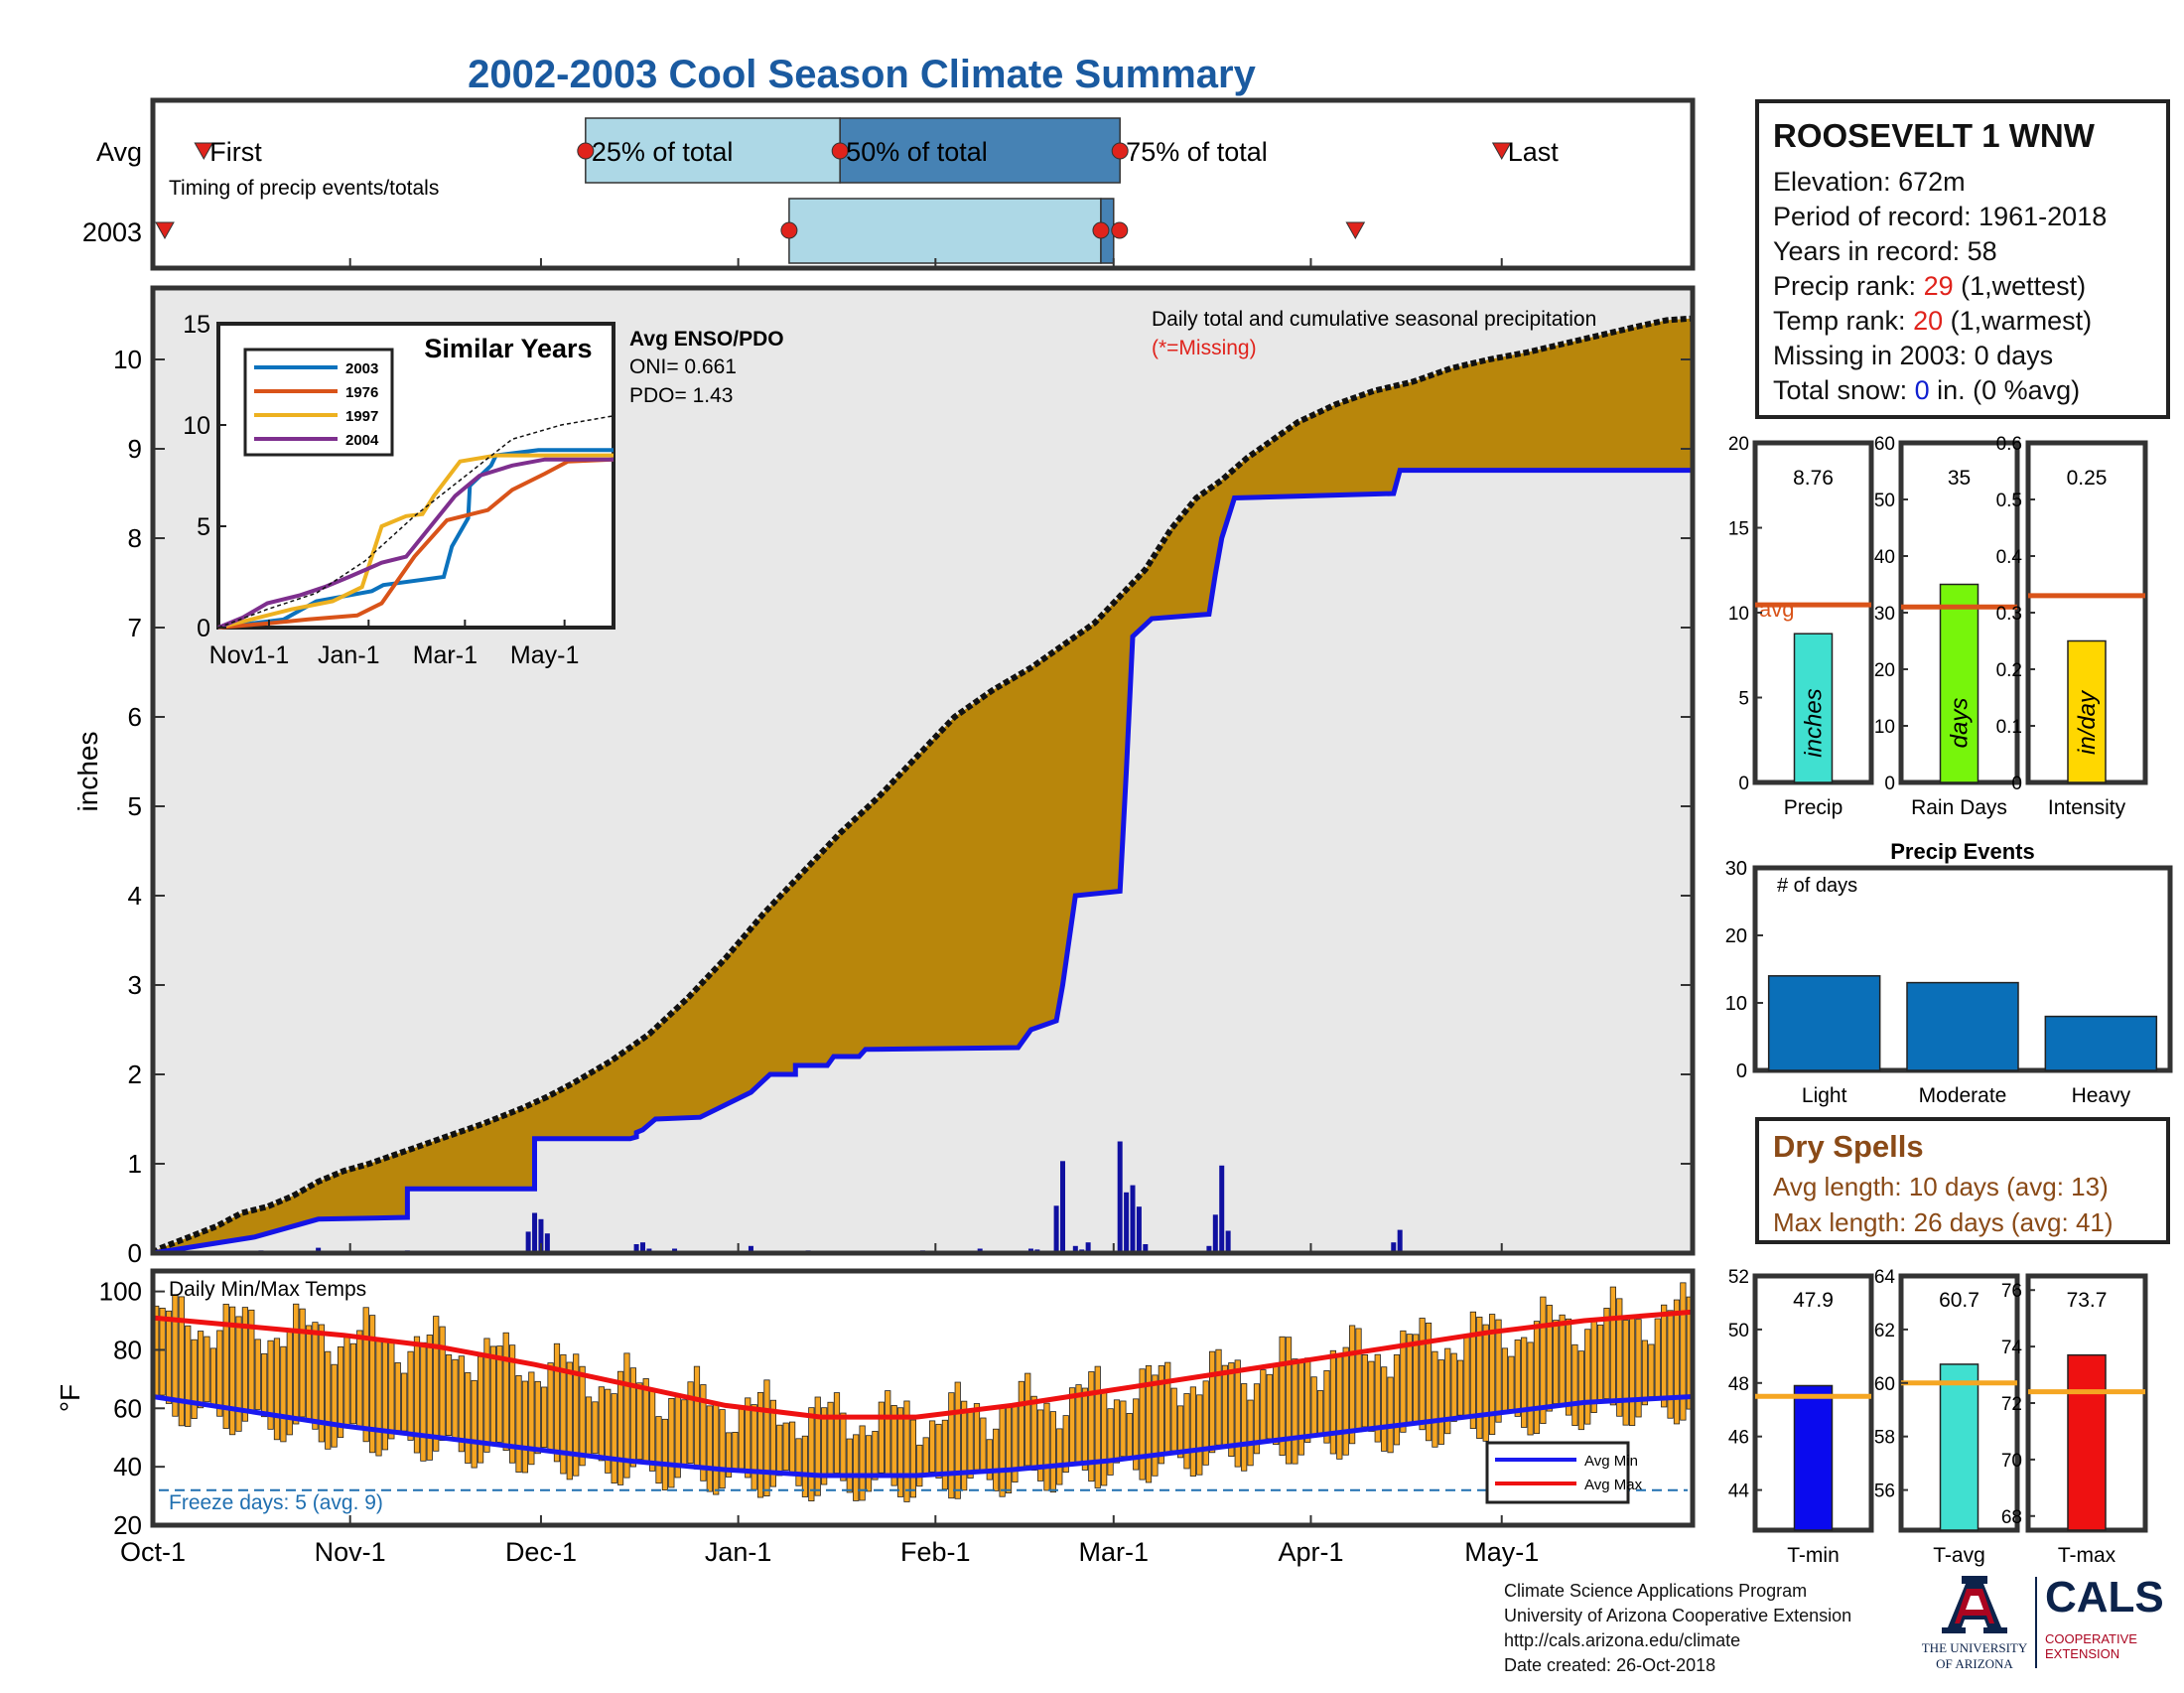 The height and width of the screenshot is (1693, 2184). I want to click on station-period: Period of record: 1961-2018, so click(1940, 217).